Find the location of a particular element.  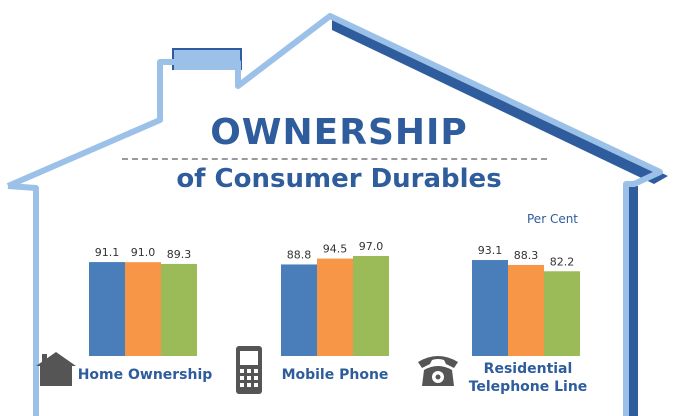

category-label-home-ownership: Home Ownership is located at coordinates (145, 375).